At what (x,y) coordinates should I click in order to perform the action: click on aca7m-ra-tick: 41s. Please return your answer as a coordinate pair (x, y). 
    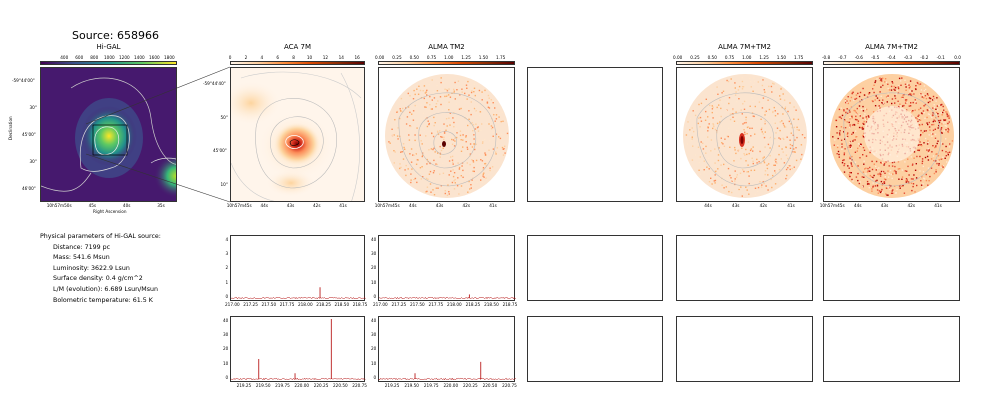
    Looking at the image, I should click on (343, 205).